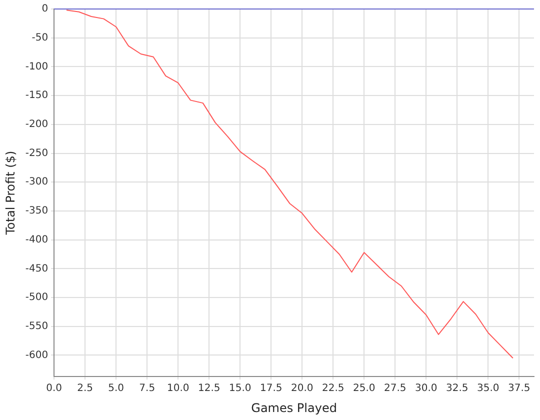  I want to click on x-tick-label: 35.0, so click(488, 388).